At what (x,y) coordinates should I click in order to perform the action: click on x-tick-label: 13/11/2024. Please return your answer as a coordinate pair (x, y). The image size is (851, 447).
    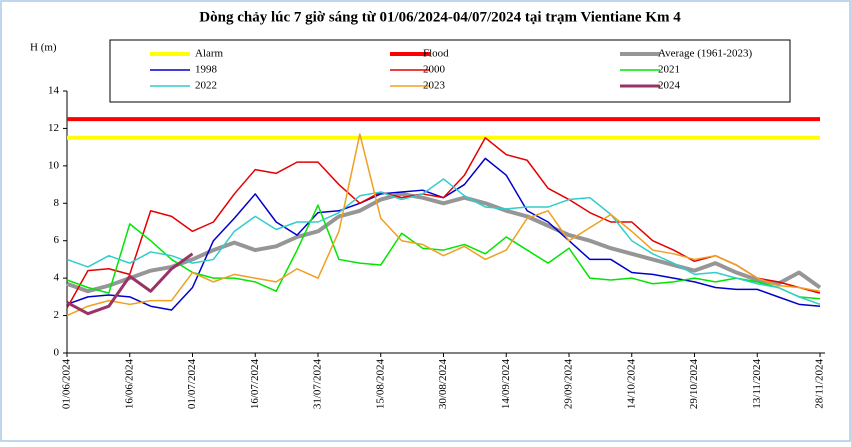
    Looking at the image, I should click on (757, 384).